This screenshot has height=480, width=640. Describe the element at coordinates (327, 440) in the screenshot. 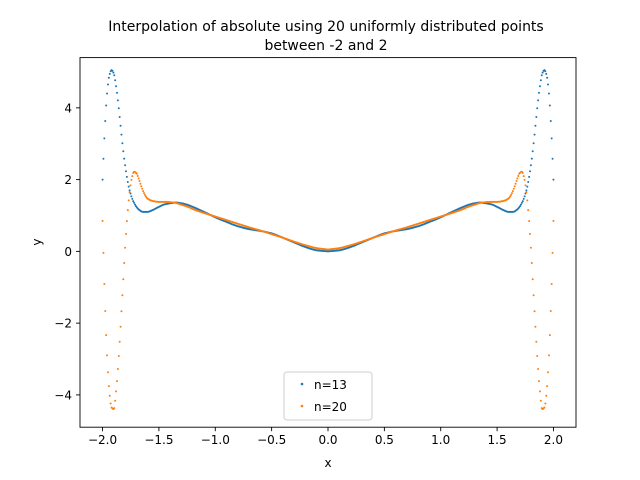

I see `x-tick-label: 0.0` at that location.